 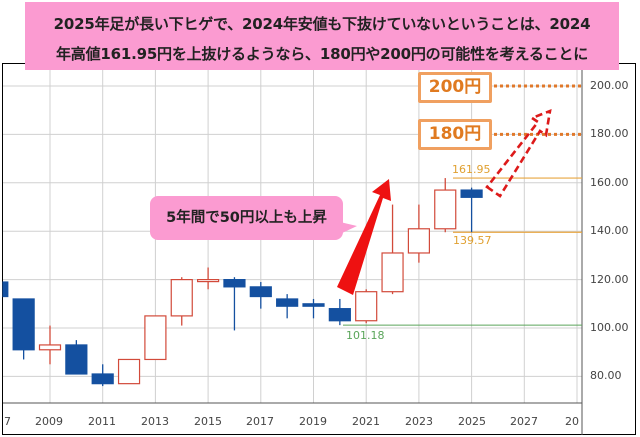 I want to click on x-tick-label: 2025, so click(x=472, y=421).